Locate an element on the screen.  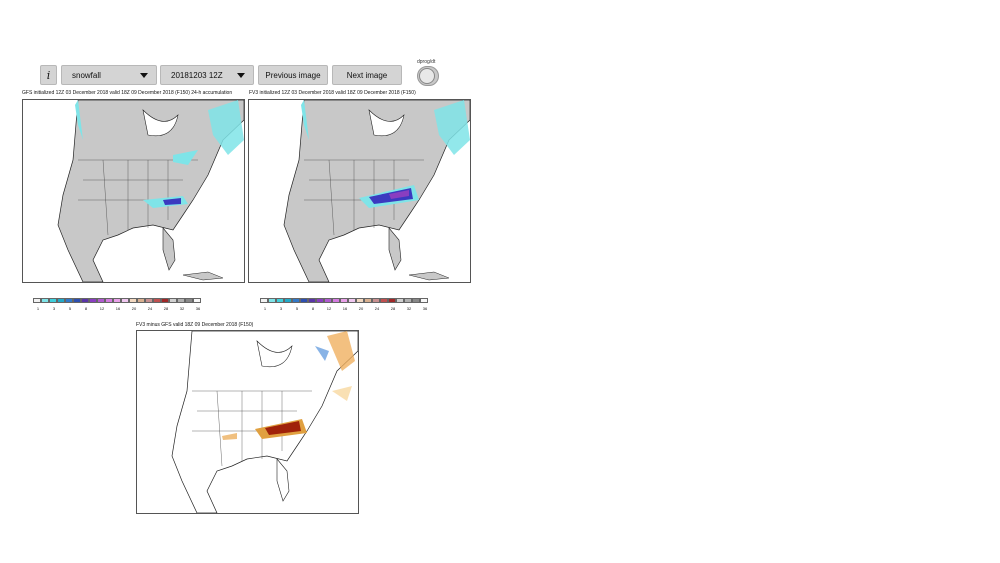
left-colorbar-labels: 1 3 5 8 12 16 20 24 28 32 36 is located at coordinates (118, 308).